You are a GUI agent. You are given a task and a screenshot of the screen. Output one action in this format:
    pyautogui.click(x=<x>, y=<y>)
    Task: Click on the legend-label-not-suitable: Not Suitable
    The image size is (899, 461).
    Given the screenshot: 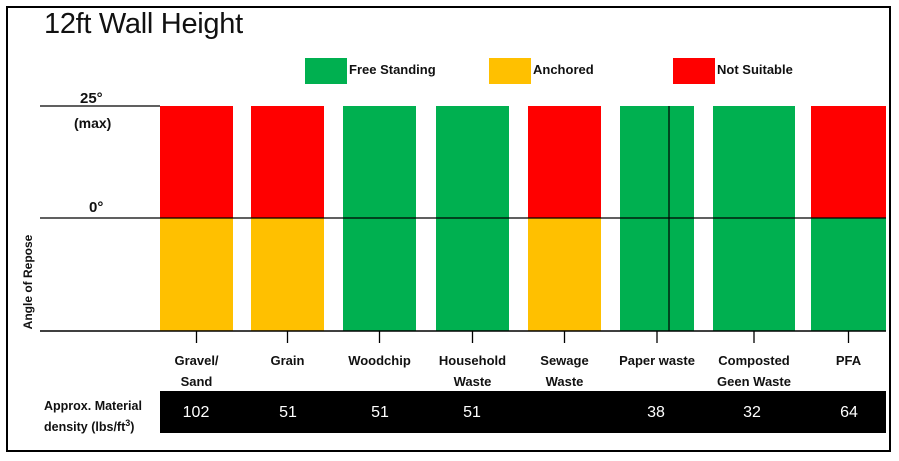 What is the action you would take?
    pyautogui.click(x=755, y=69)
    